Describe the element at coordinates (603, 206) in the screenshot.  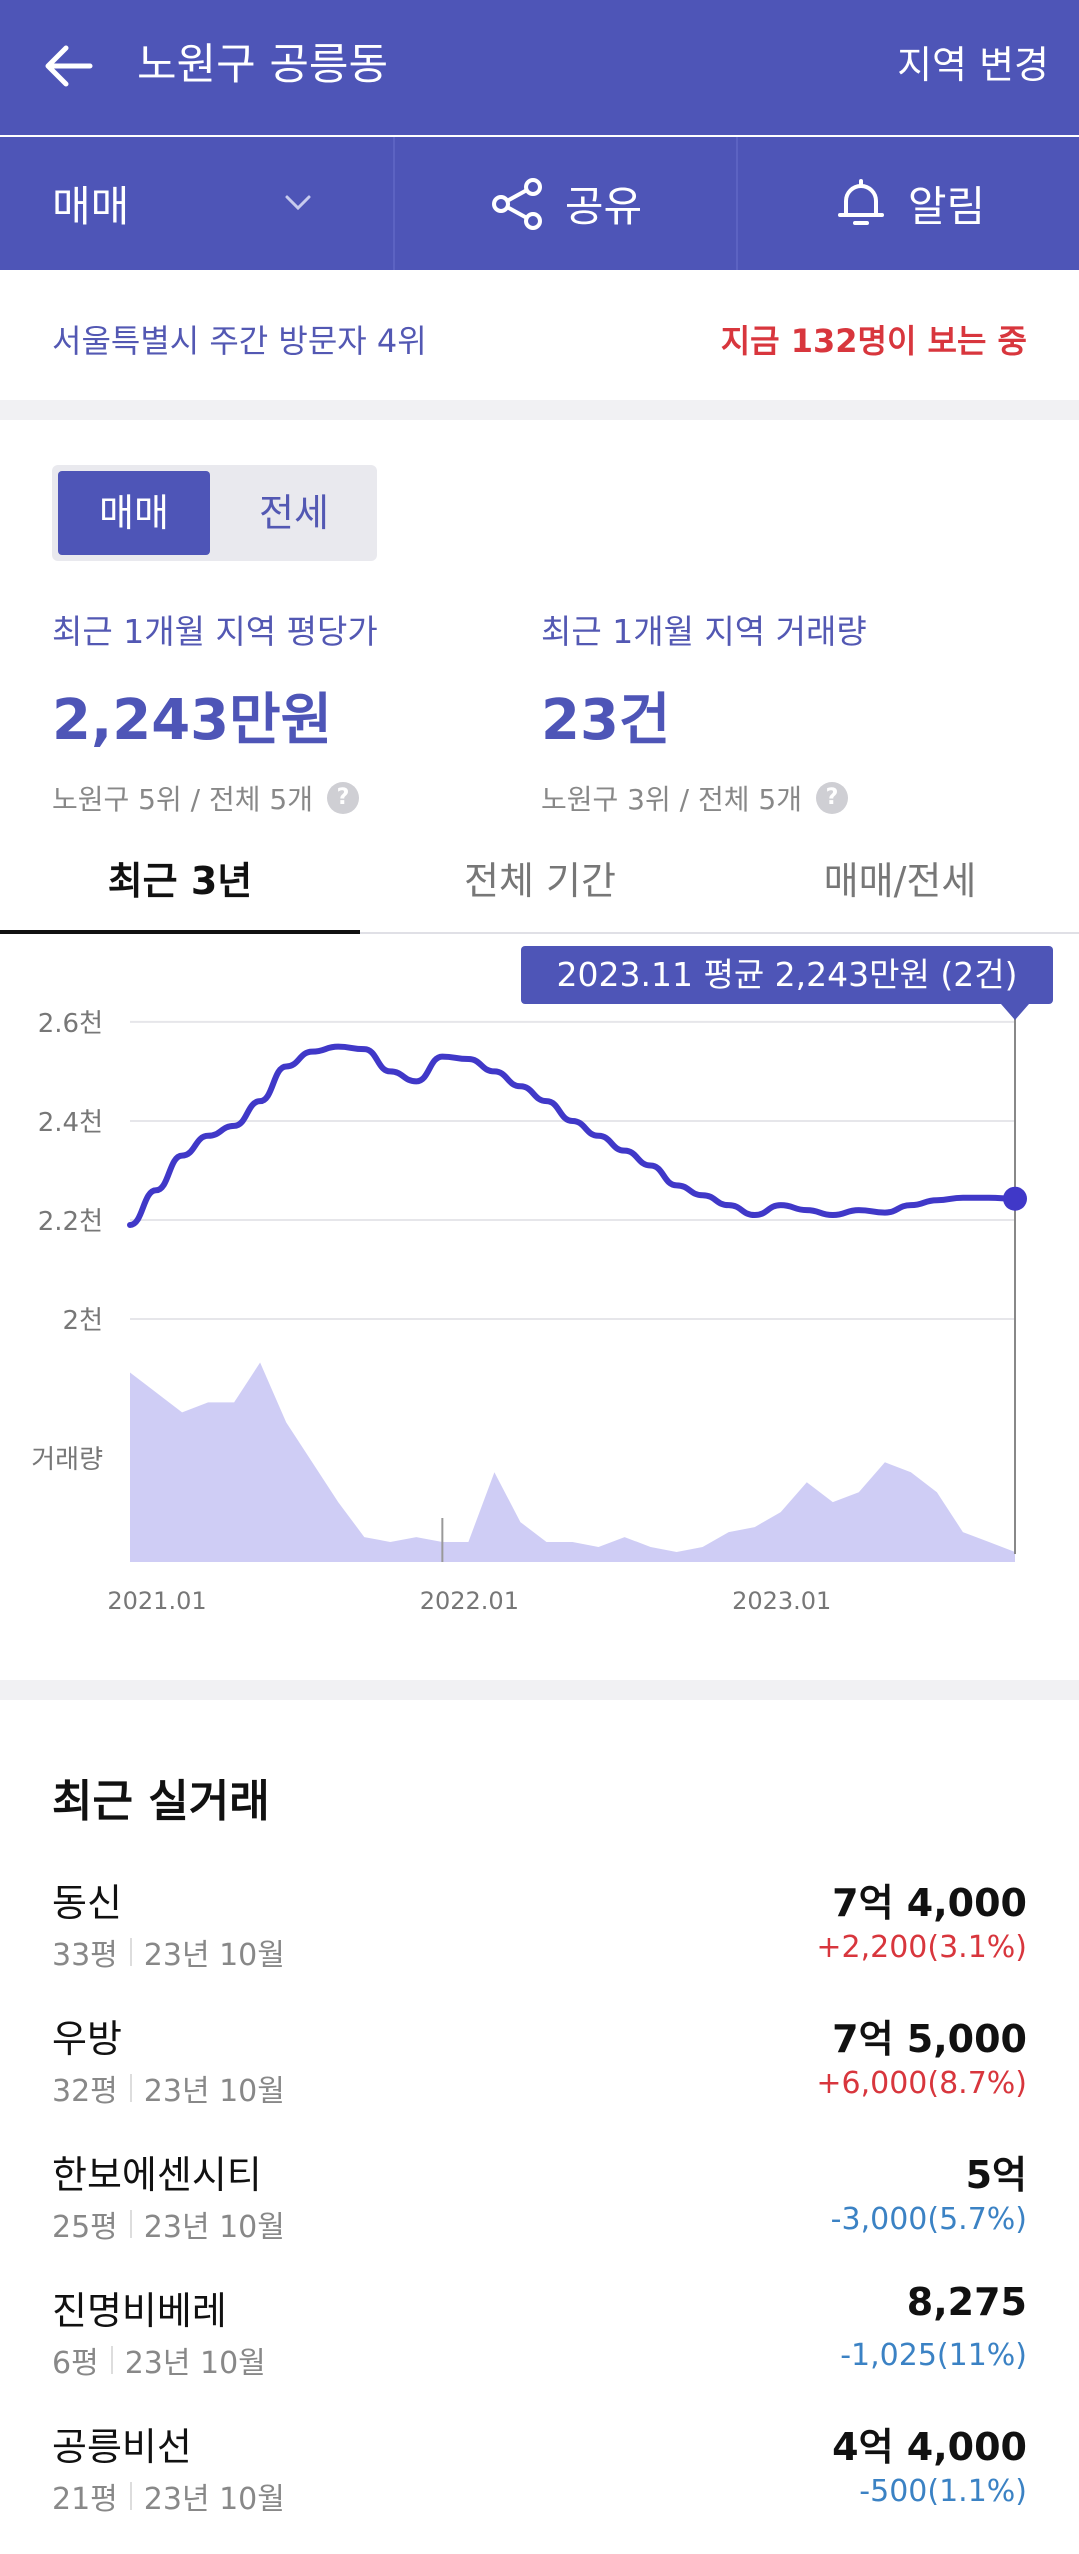
I see `share-label: 공유` at that location.